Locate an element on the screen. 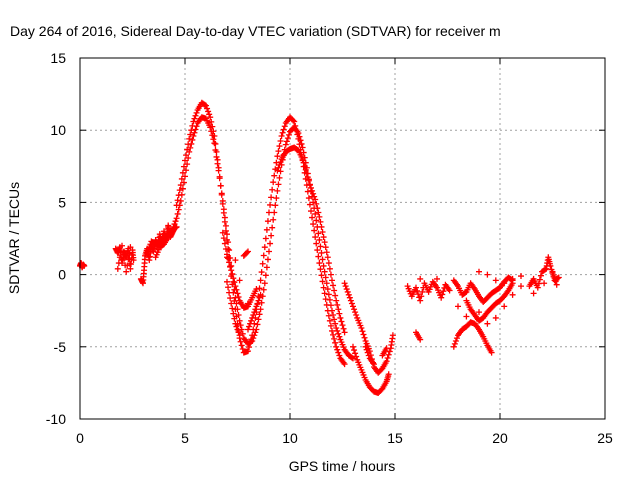 The width and height of the screenshot is (640, 480). x-tick-label: 0 is located at coordinates (80, 438).